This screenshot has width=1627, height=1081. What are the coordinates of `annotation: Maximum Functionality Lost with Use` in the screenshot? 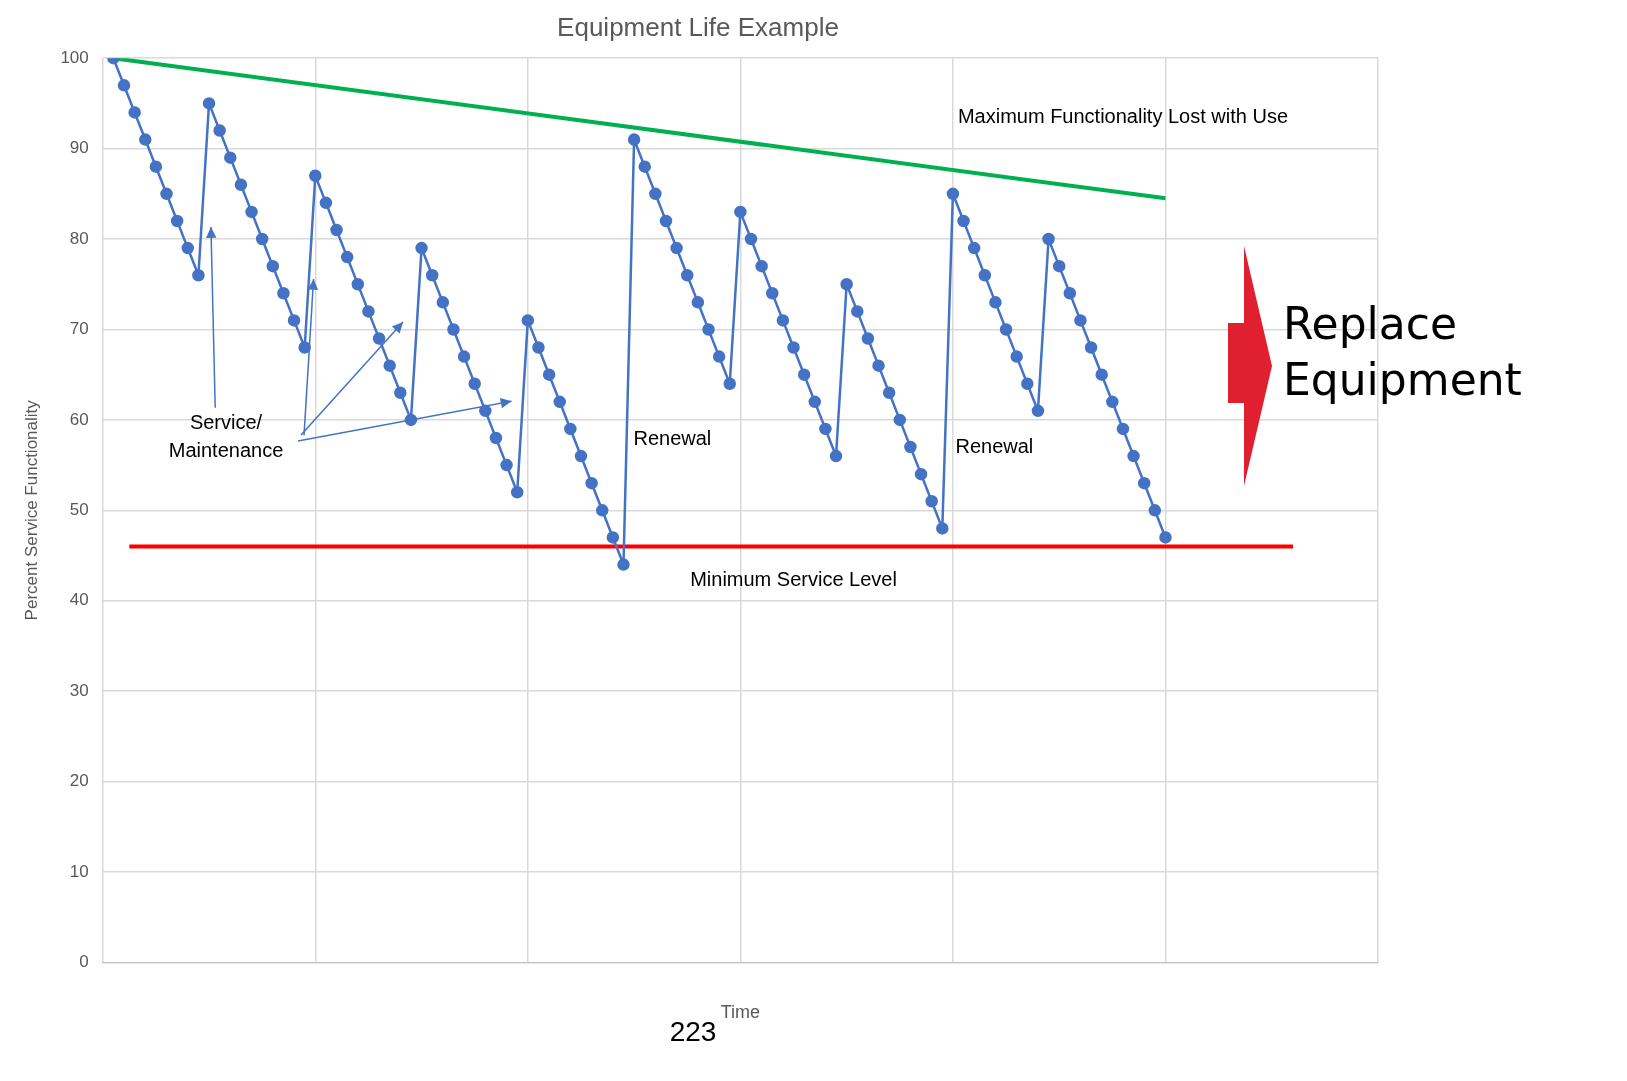 It's located at (1123, 116).